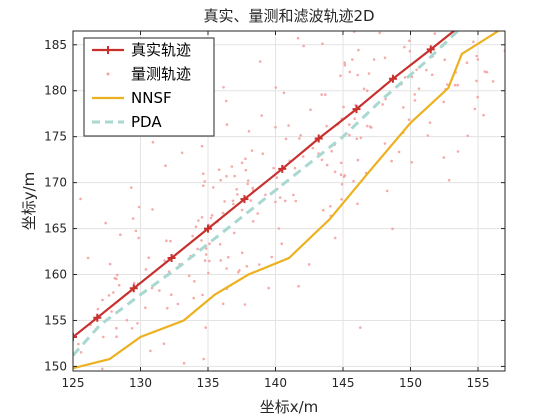 This screenshot has height=418, width=560. Describe the element at coordinates (132, 98) in the screenshot. I see `legend-item: NNSF` at that location.